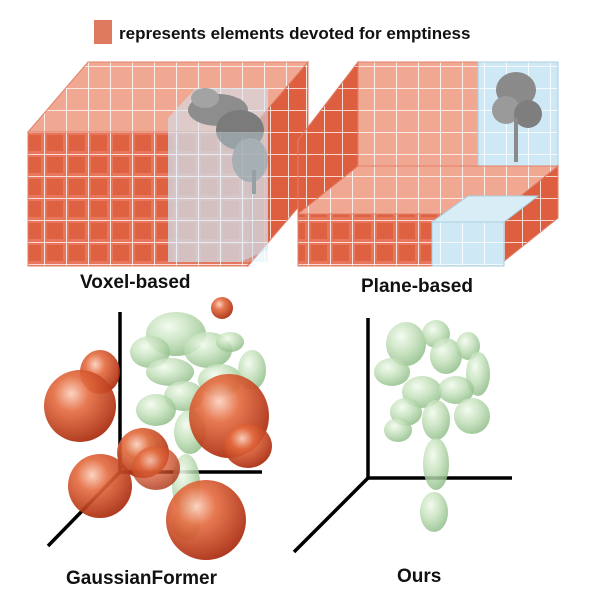 This screenshot has height=593, width=595. What do you see at coordinates (141, 578) in the screenshot?
I see `gaussianformer-caption: GaussianFormer` at bounding box center [141, 578].